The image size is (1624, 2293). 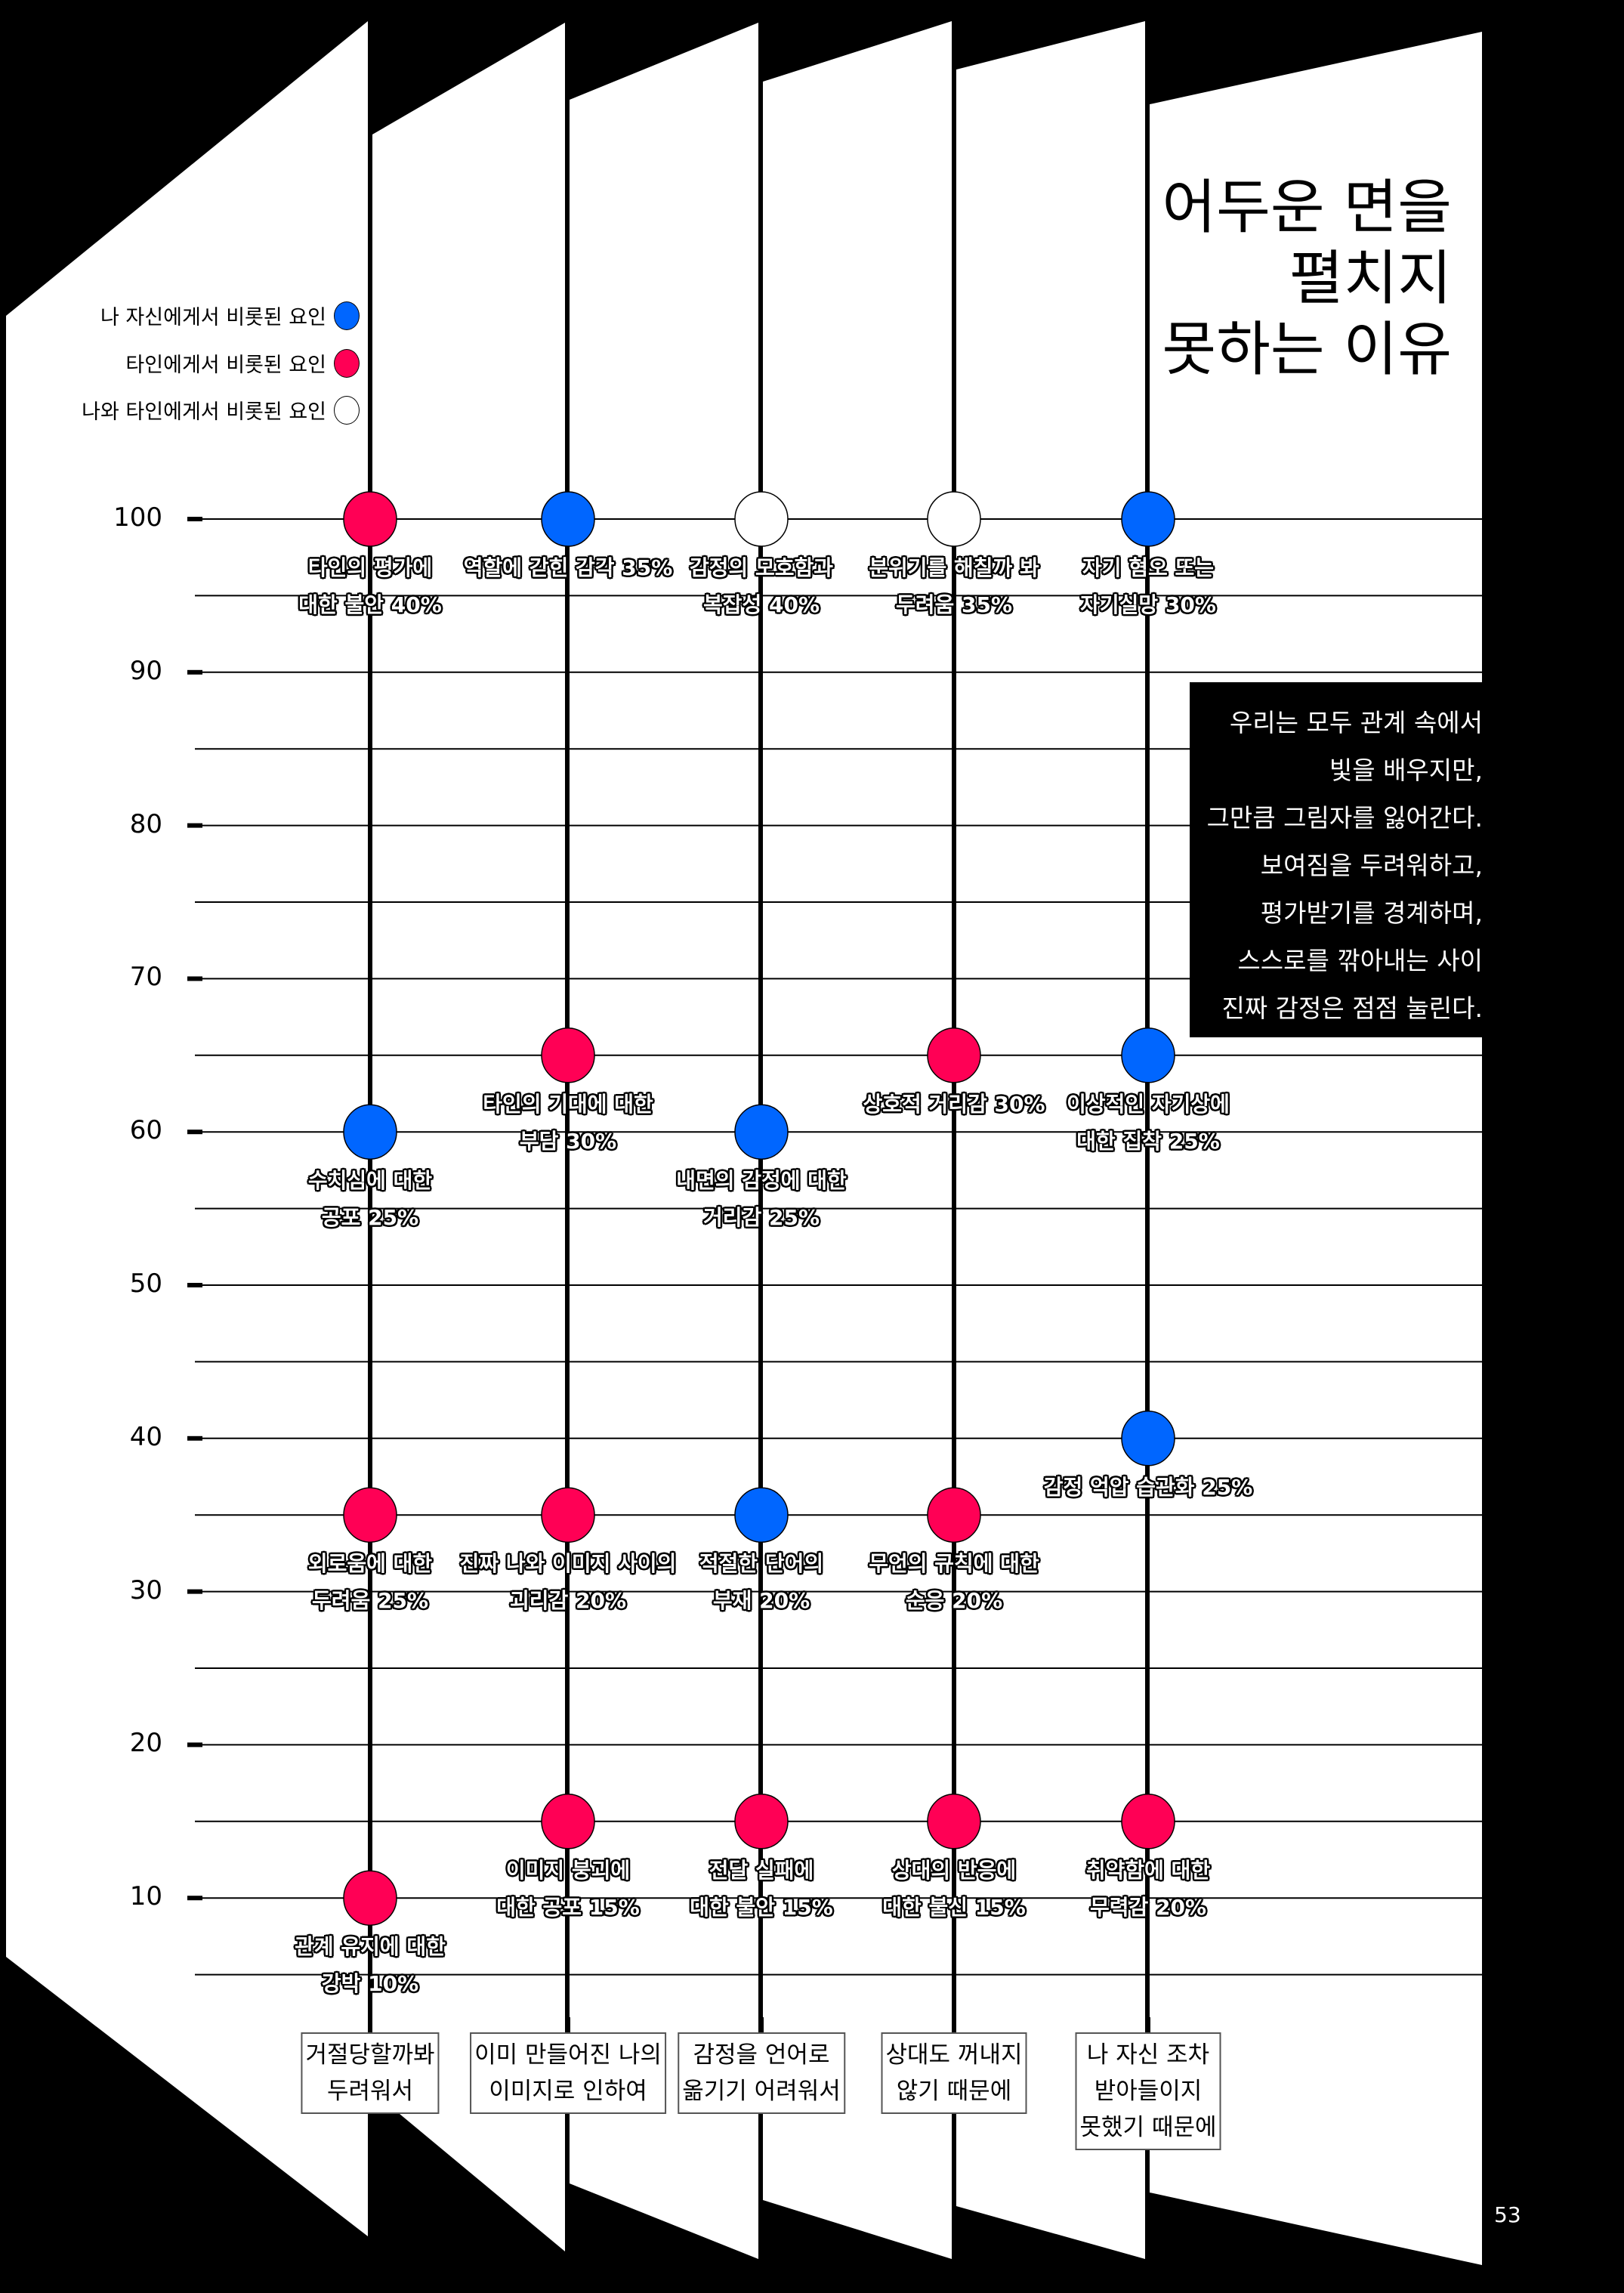 What do you see at coordinates (1148, 1141) in the screenshot?
I see `point-label-line: 대한 집착 25%` at bounding box center [1148, 1141].